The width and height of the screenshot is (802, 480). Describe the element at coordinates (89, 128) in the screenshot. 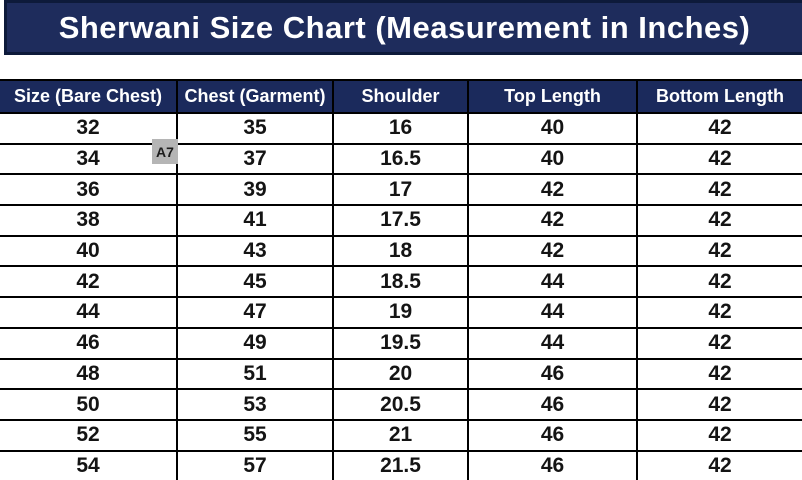

I see `table-cell: 32` at that location.